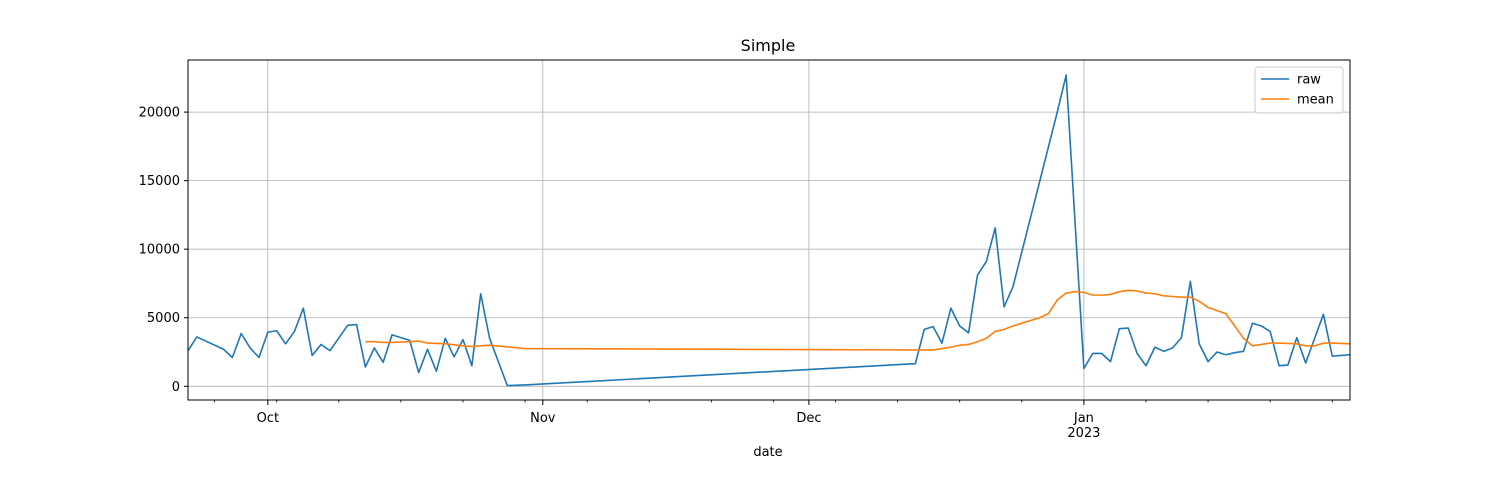  Describe the element at coordinates (1083, 433) in the screenshot. I see `x-tick-sublabel: 2023` at that location.